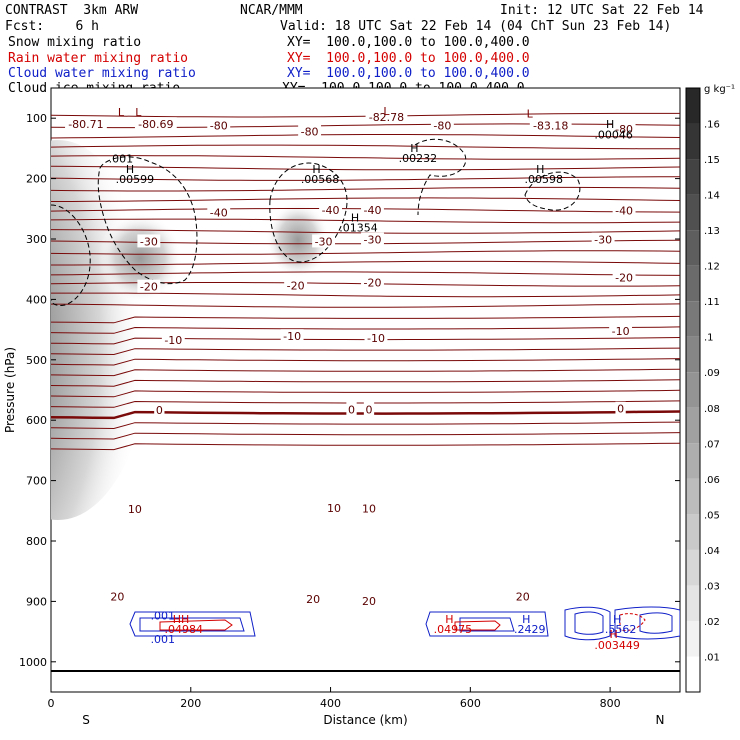 The image size is (740, 740). What do you see at coordinates (712, 480) in the screenshot?
I see `colorbar-label: .06` at bounding box center [712, 480].